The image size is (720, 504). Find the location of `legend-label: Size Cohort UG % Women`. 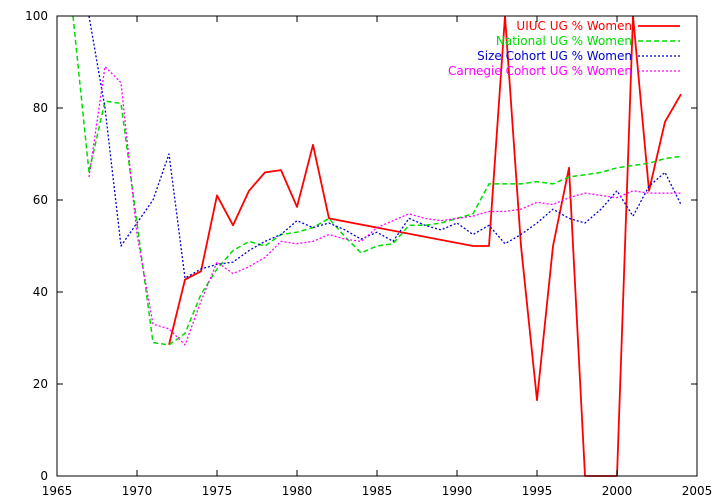

legend-label: Size Cohort UG % Women is located at coordinates (554, 56).